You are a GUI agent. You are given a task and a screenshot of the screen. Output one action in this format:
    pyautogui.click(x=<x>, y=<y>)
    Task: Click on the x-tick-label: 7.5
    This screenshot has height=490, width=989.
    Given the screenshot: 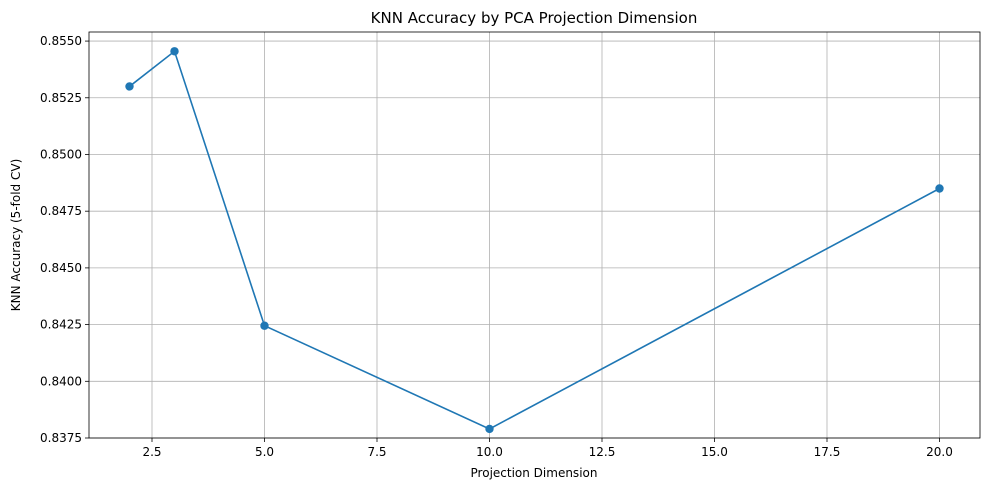 What is the action you would take?
    pyautogui.click(x=376, y=452)
    